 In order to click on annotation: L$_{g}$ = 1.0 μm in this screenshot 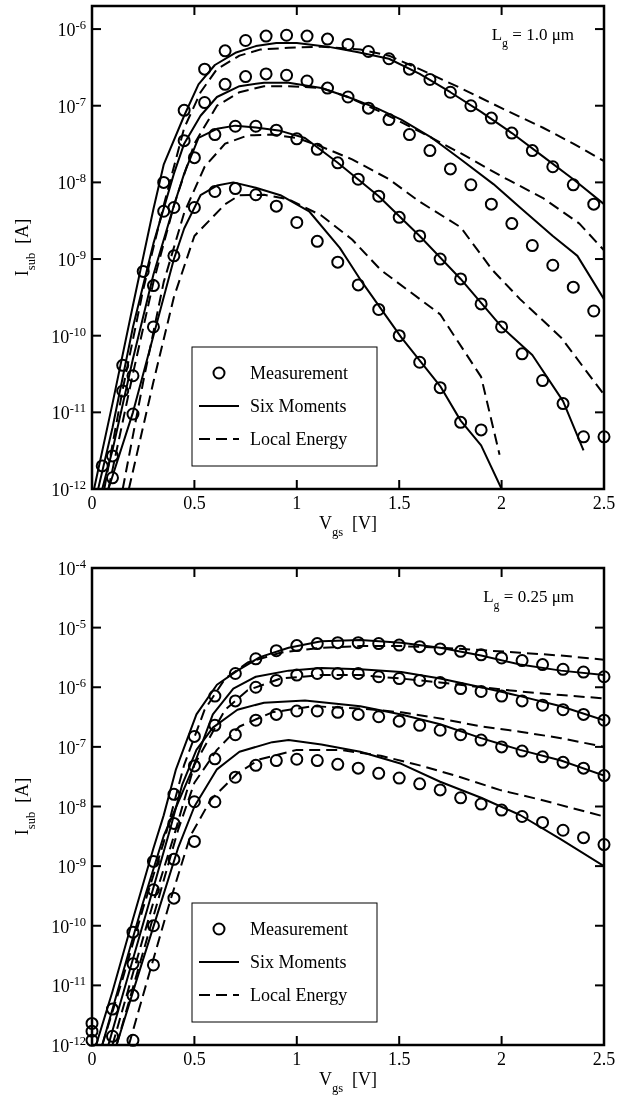, I will do `click(532, 37)`.